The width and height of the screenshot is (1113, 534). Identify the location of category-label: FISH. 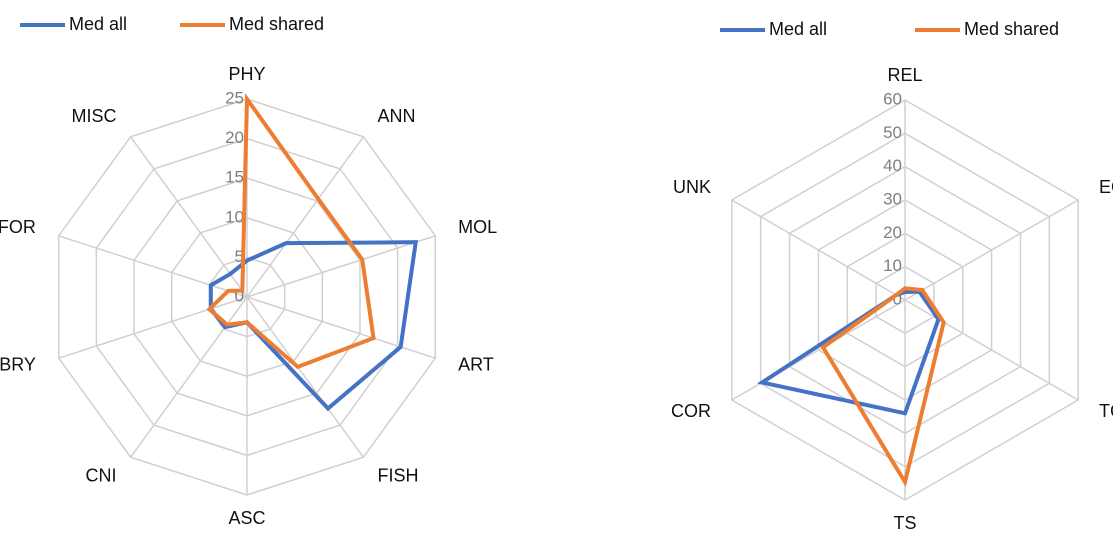
(397, 475).